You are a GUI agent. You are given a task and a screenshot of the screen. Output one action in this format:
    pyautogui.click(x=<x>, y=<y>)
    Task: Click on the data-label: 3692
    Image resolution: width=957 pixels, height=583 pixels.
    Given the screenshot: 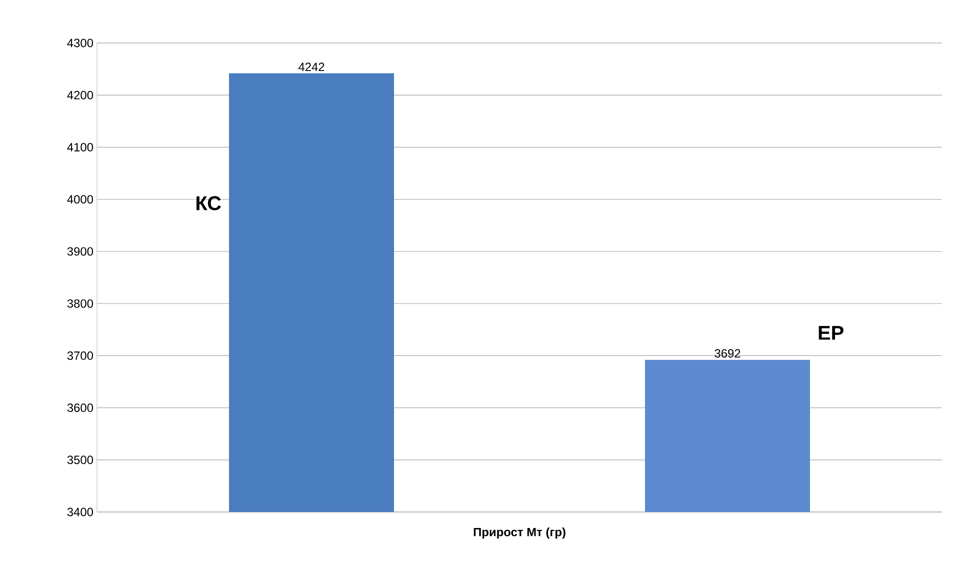 What is the action you would take?
    pyautogui.click(x=727, y=353)
    